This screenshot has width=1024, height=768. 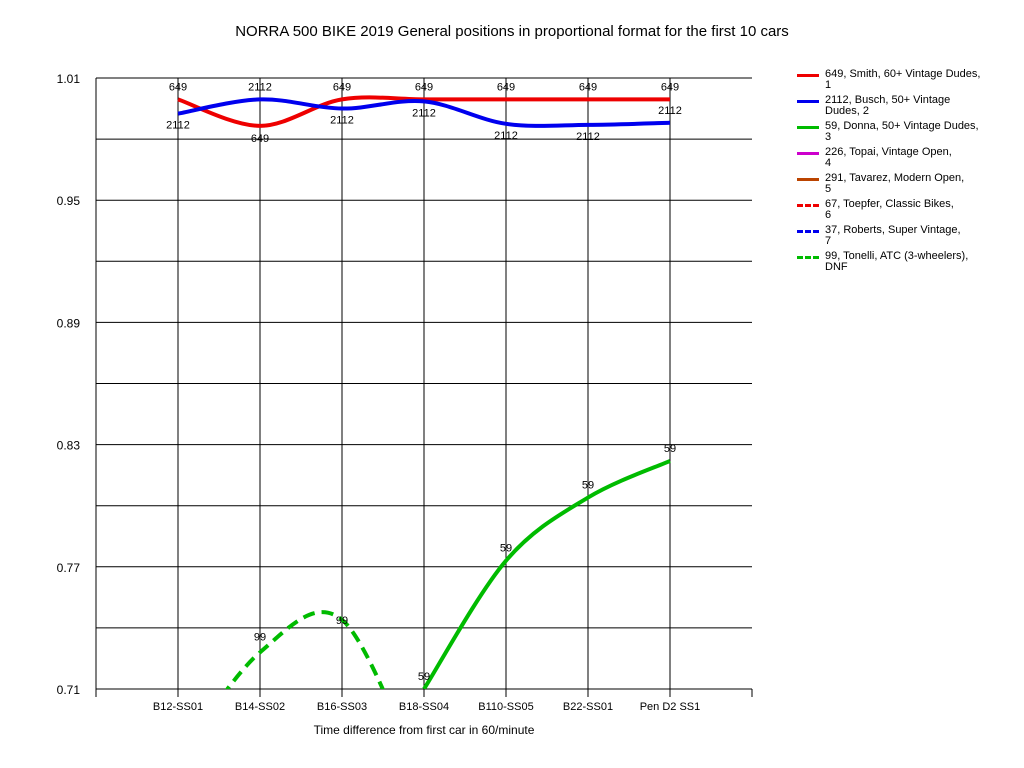 I want to click on legend-item: 37, Roberts, Super Vintage, 7, so click(x=895, y=238).